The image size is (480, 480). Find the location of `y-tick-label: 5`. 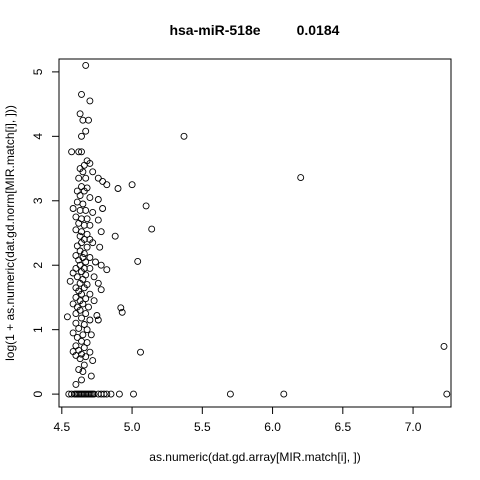

y-tick-label: 5 is located at coordinates (38, 71).